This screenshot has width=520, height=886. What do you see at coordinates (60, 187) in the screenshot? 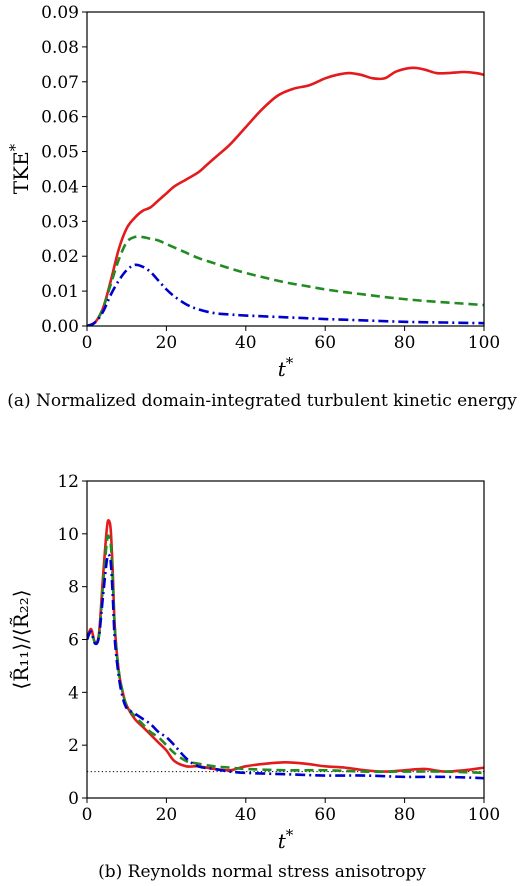
I see `y-tick-label: 0.04` at bounding box center [60, 187].